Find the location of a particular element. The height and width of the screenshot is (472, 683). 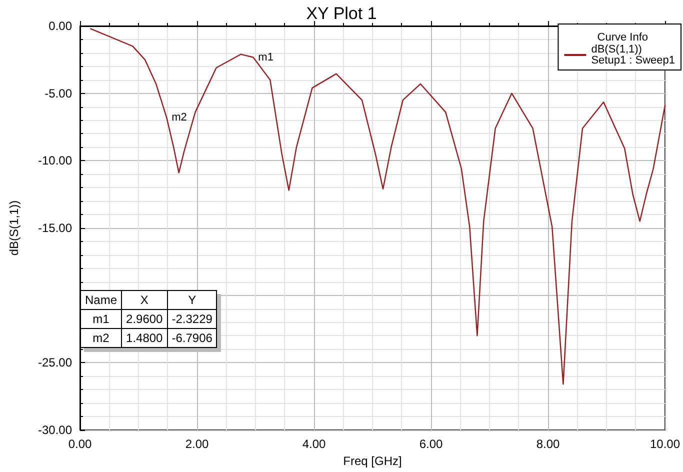

y-tick-label: -10.00 is located at coordinates (55, 161).